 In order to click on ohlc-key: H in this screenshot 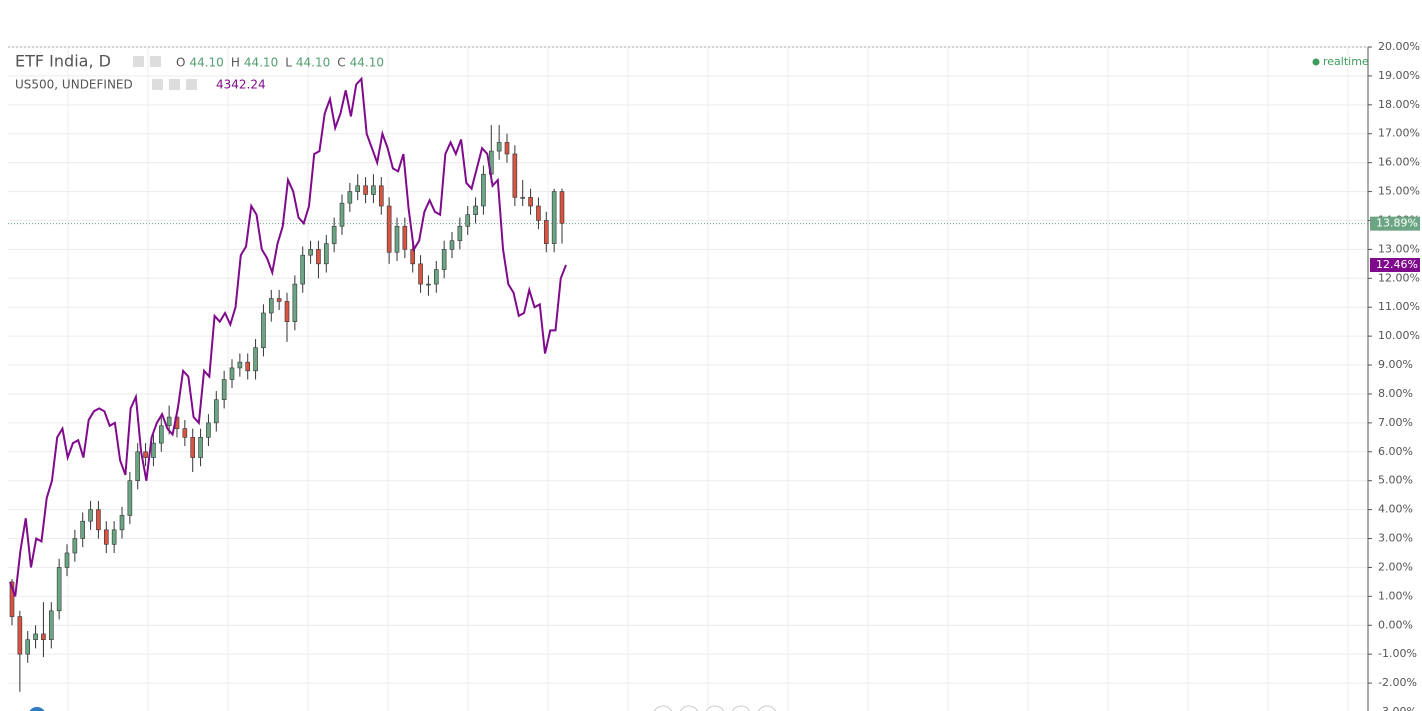, I will do `click(235, 63)`.